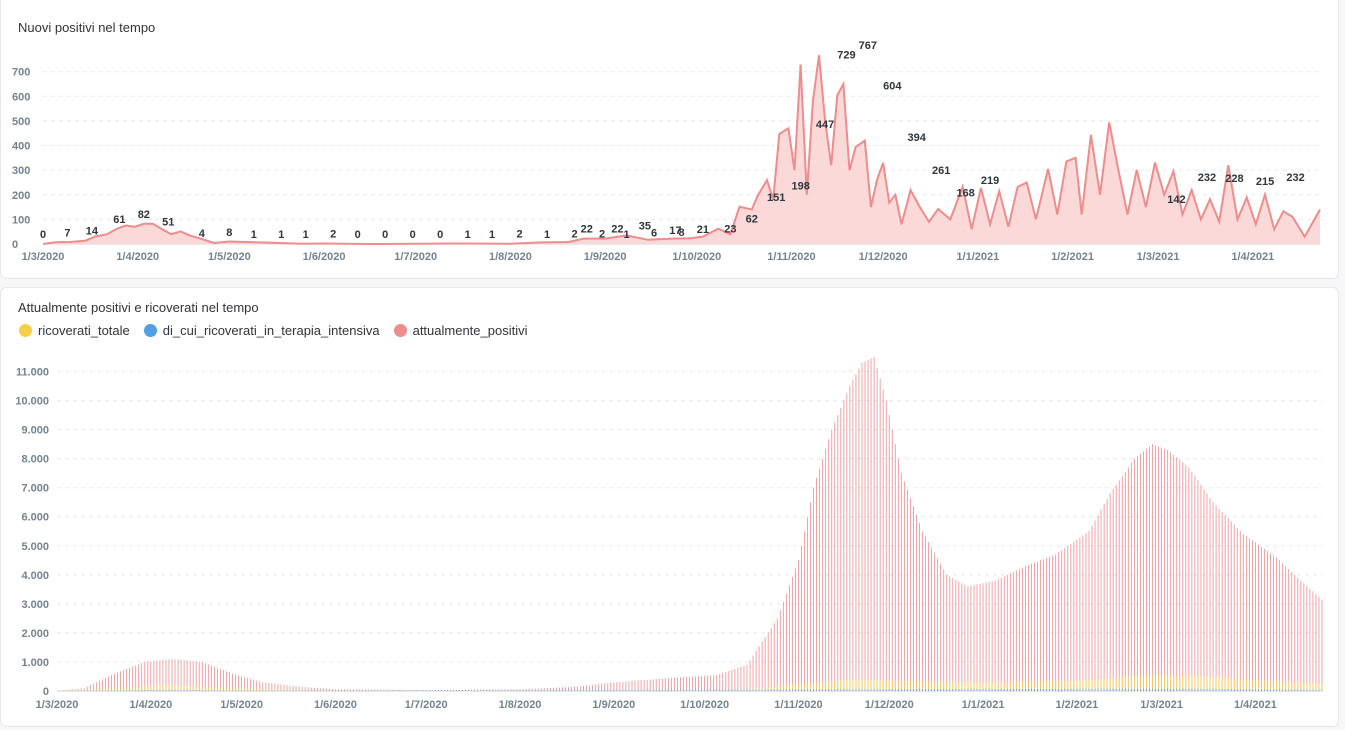 This screenshot has height=730, width=1345. I want to click on data-label: 23, so click(730, 229).